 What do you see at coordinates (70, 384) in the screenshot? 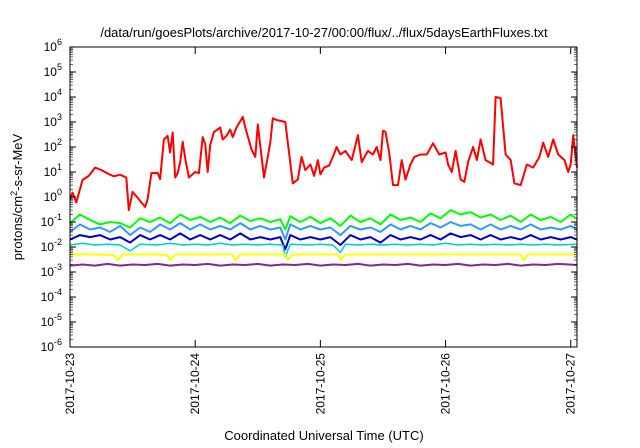
I see `x-tick-label: 2017-10-23` at bounding box center [70, 384].